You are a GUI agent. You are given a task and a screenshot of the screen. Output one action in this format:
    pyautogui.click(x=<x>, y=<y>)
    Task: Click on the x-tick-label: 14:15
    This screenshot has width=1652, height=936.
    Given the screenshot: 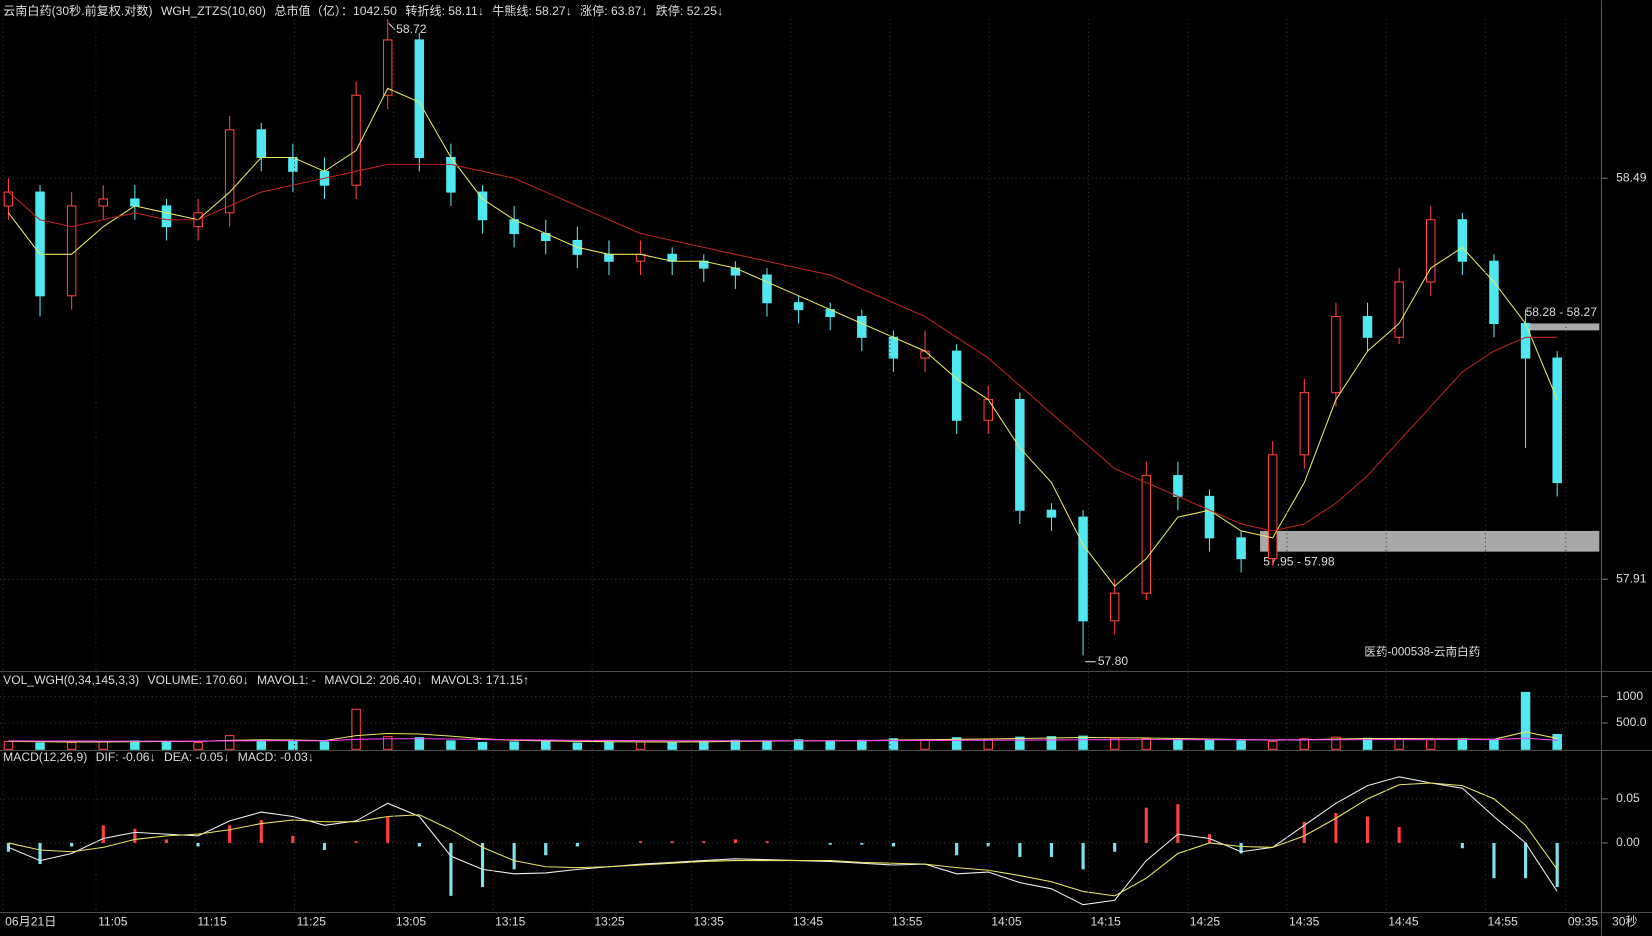 What is the action you would take?
    pyautogui.click(x=1106, y=921)
    